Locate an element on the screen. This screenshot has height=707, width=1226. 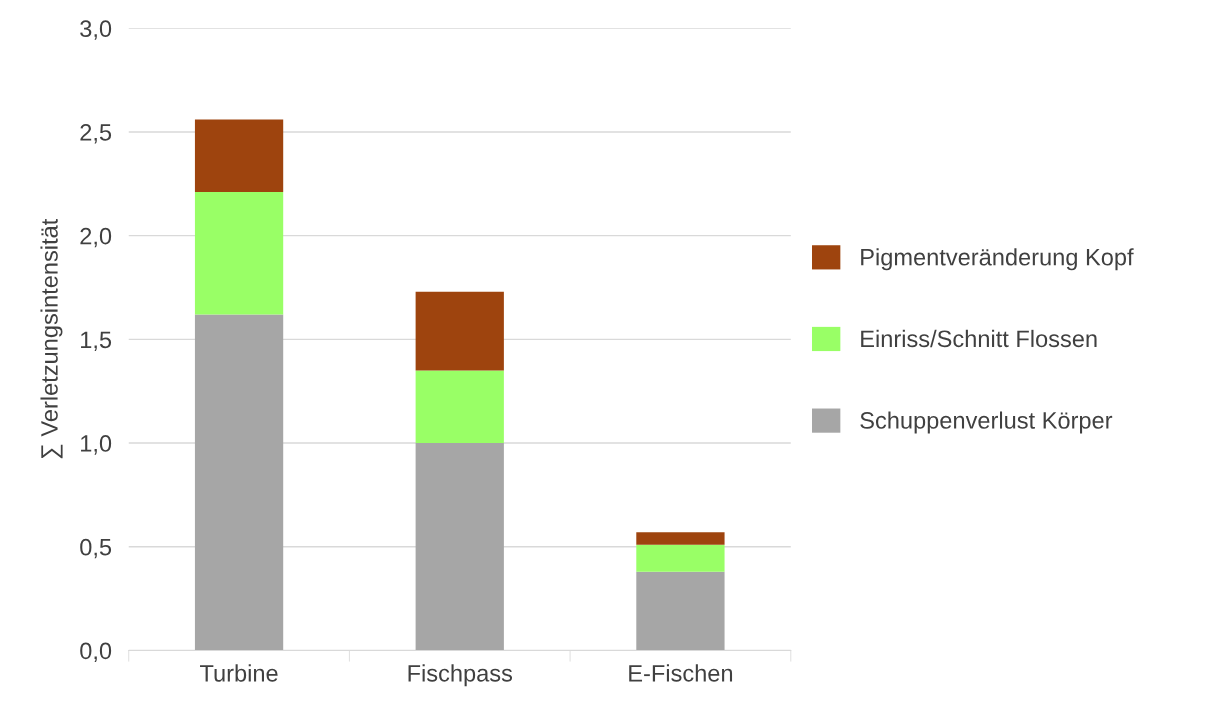
y-tick-label: 1,0 is located at coordinates (96, 445).